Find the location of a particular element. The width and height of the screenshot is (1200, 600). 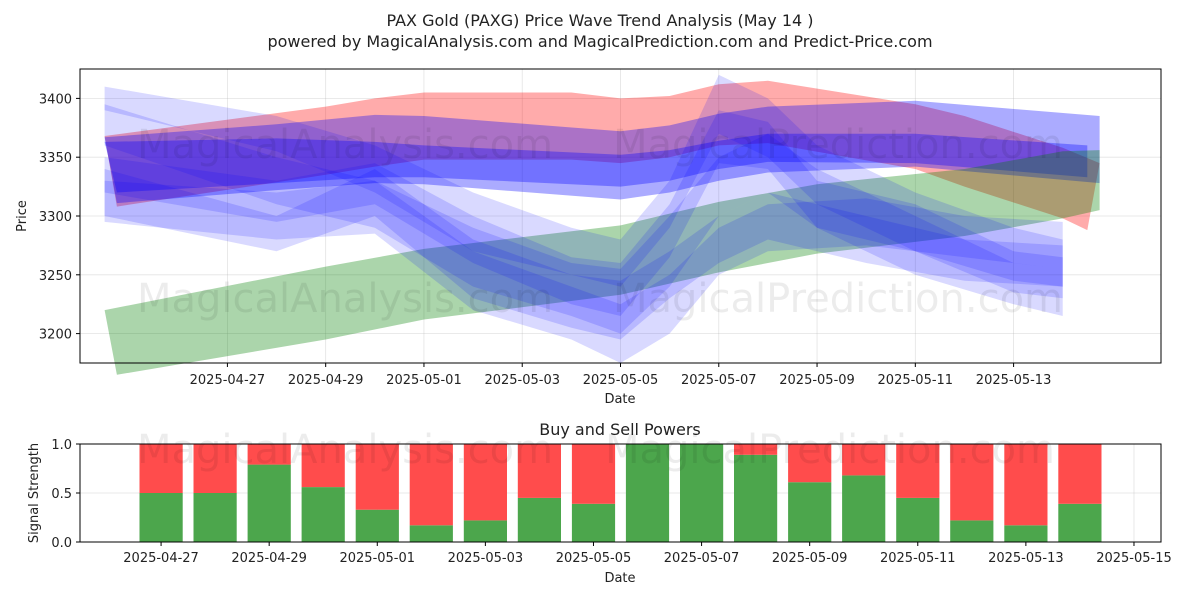

watermark-bottom-right: MagicalPrediction.com is located at coordinates (830, 450).